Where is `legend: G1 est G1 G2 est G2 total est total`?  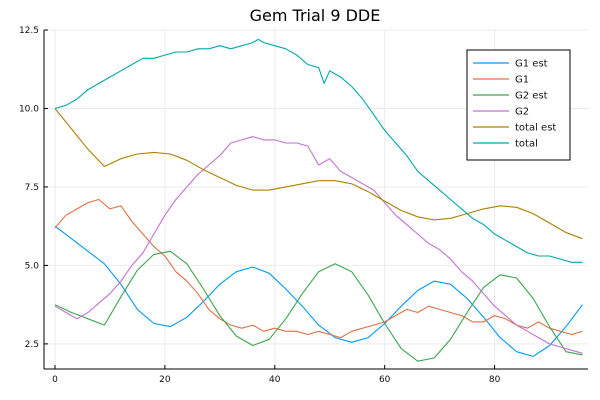 legend: G1 est G1 G2 est G2 total est total is located at coordinates (518, 105).